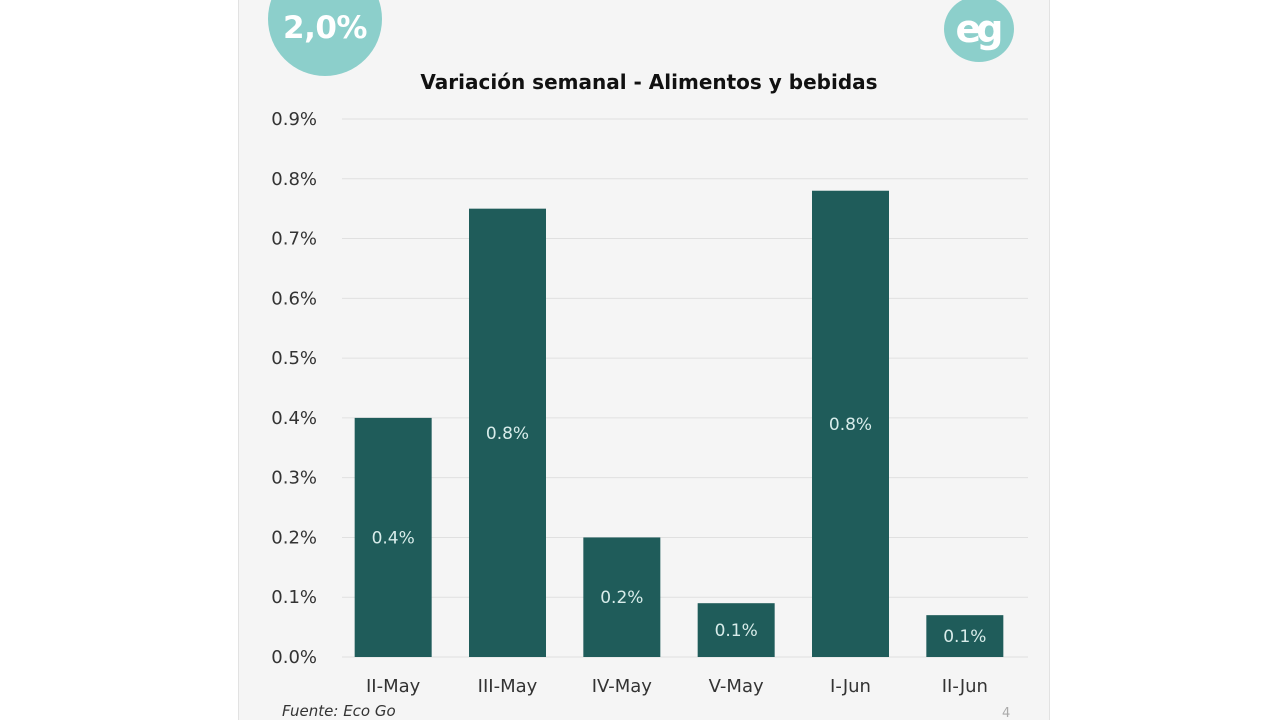  Describe the element at coordinates (294, 298) in the screenshot. I see `y-tick-label: 0.6%` at that location.